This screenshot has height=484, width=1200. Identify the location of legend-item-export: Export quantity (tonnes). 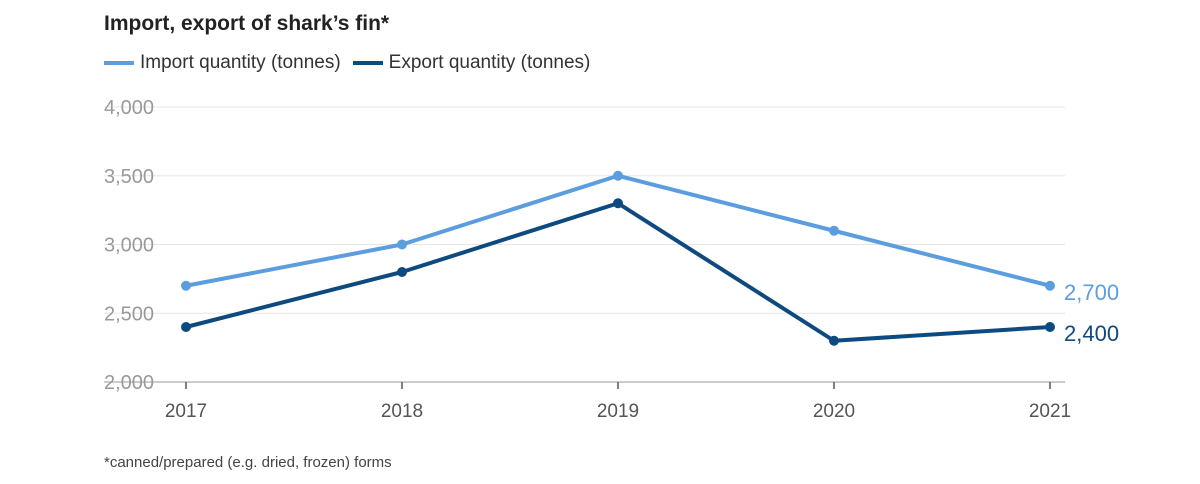
(471, 63).